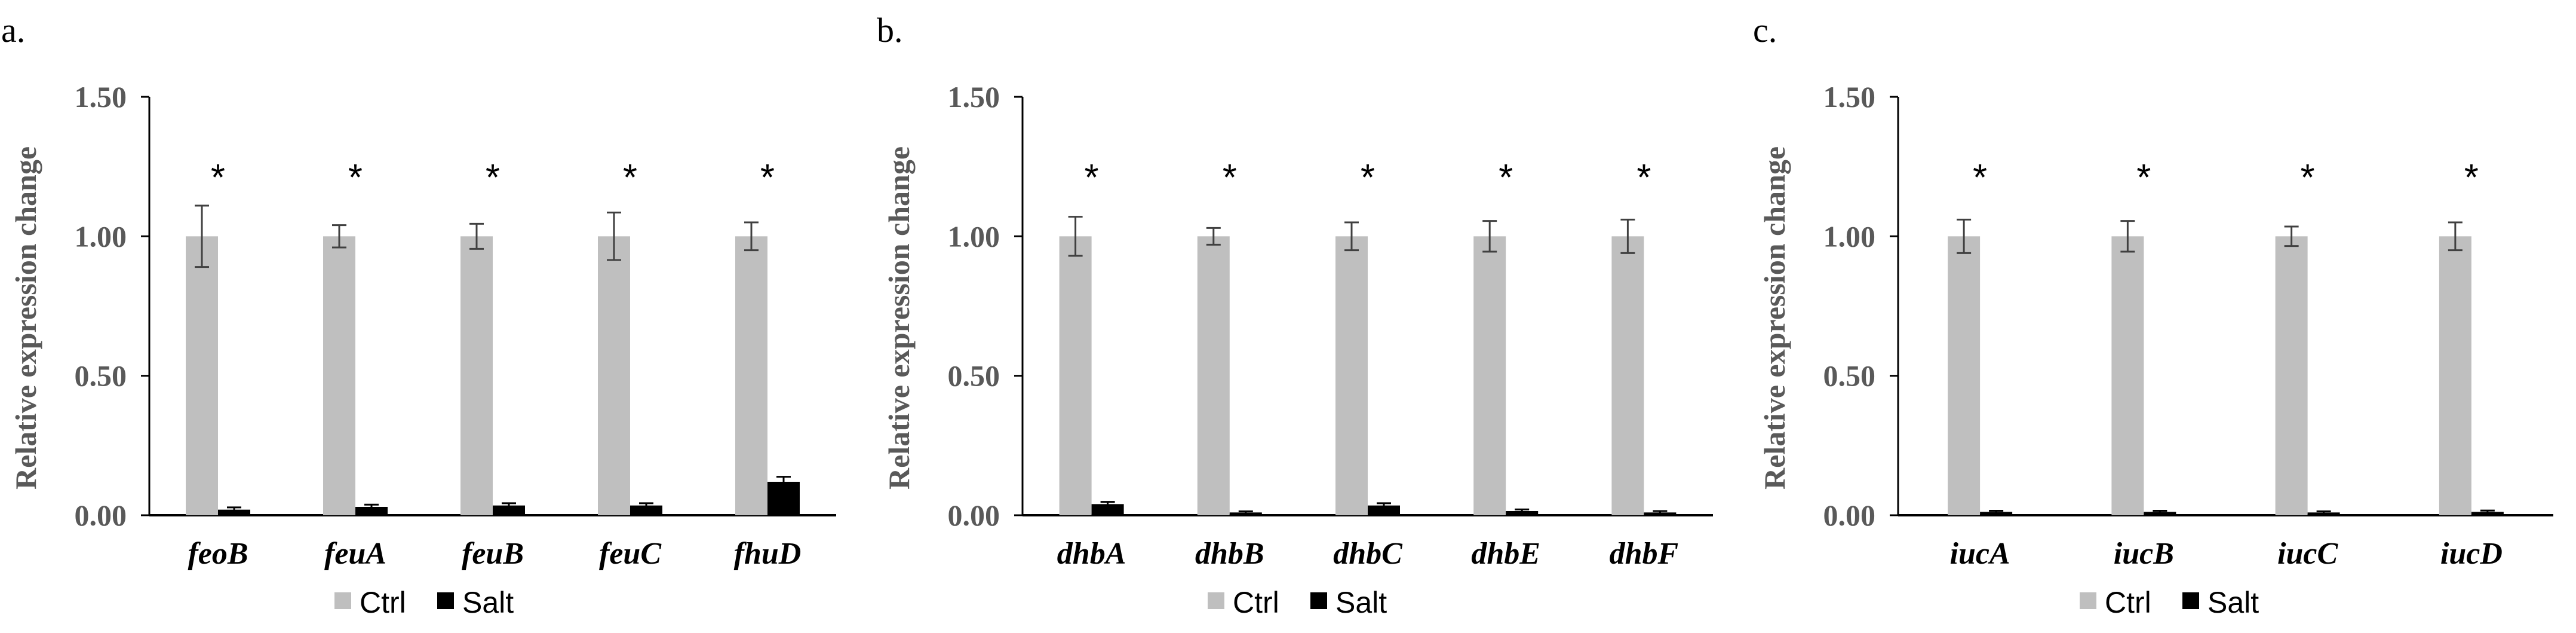  I want to click on x-tick-label: iucB, so click(2144, 554).